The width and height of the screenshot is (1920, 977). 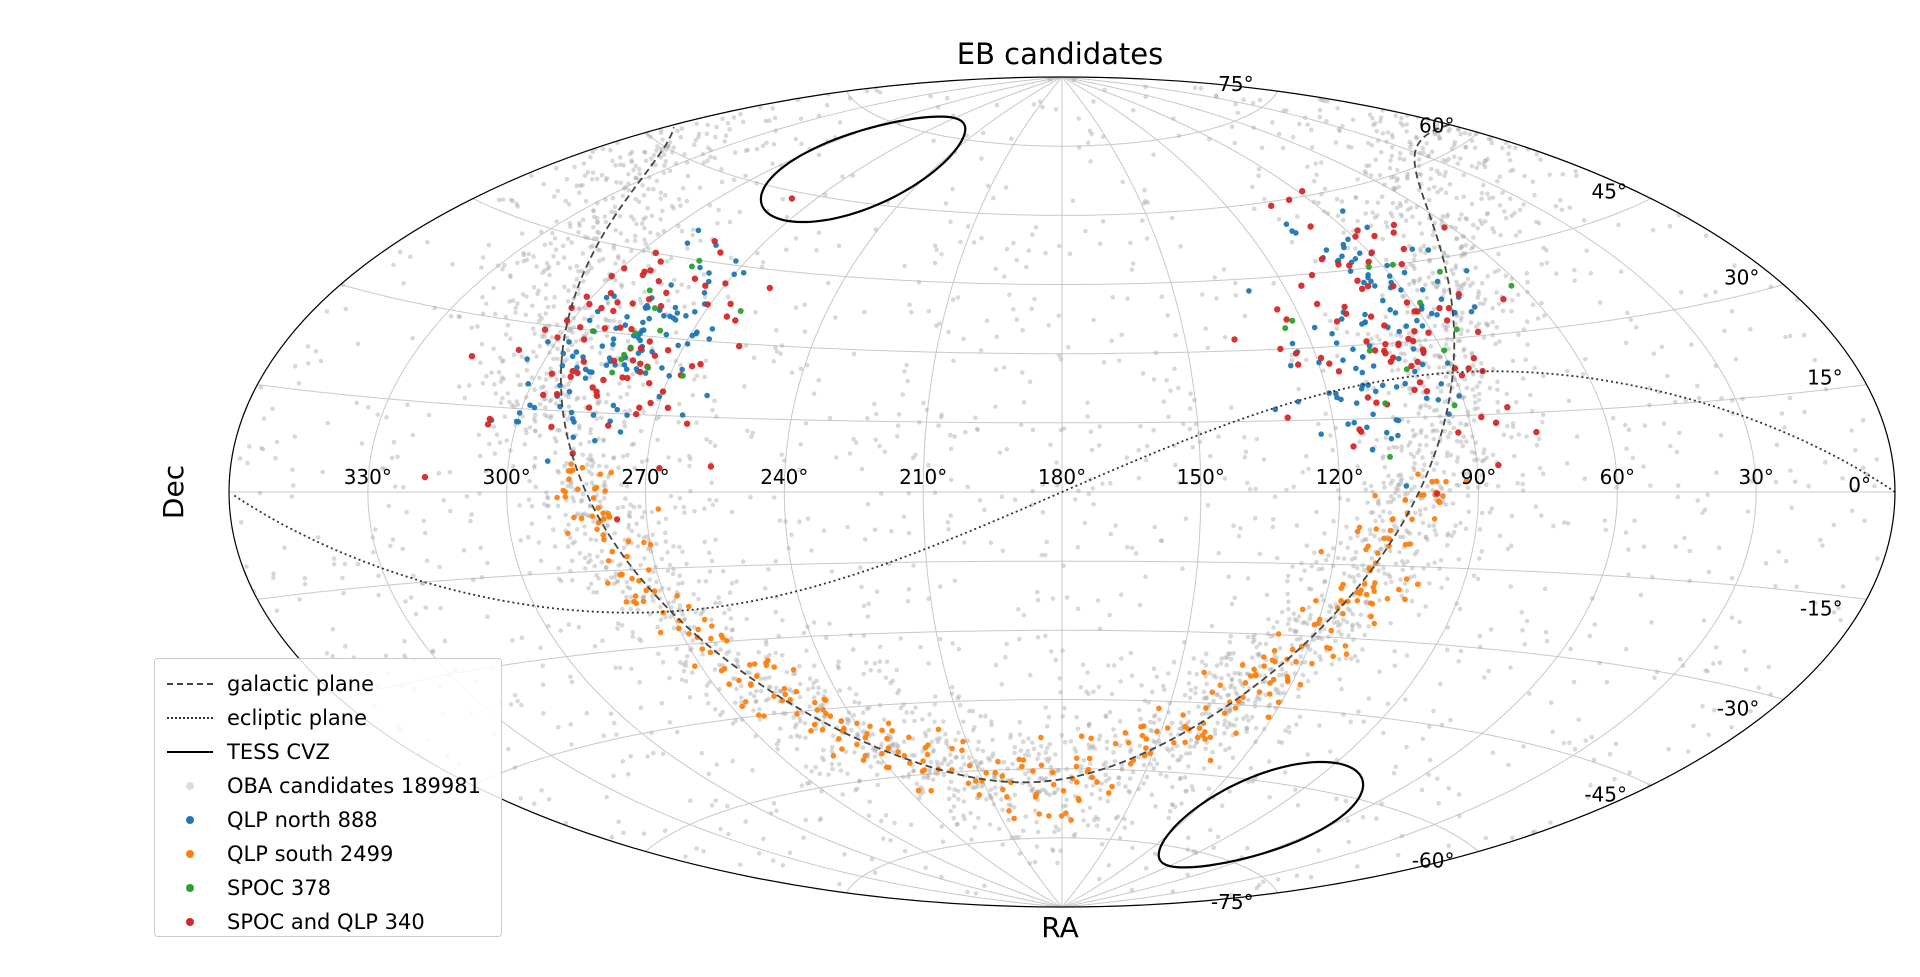 I want to click on dec-tick-label: 15°, so click(x=1824, y=378).